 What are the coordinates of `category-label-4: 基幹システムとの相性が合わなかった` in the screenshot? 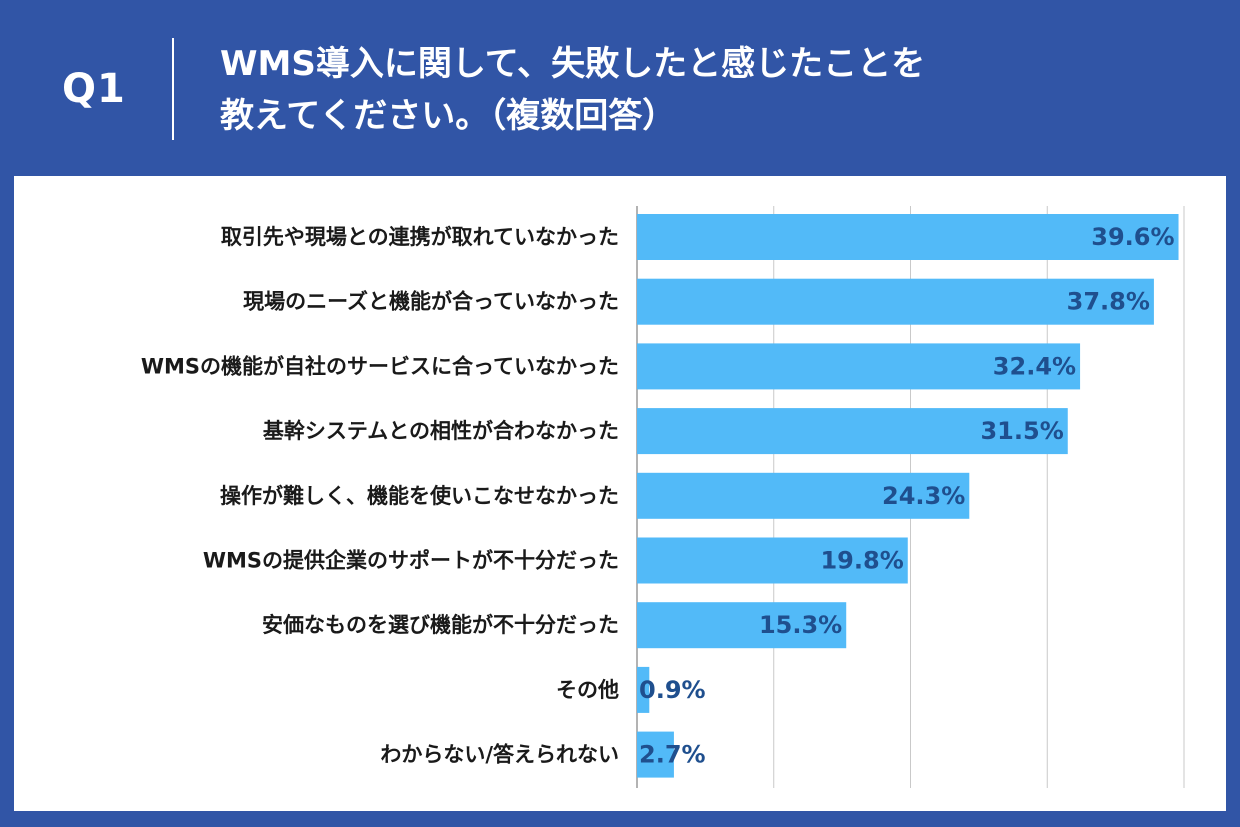 It's located at (441, 431).